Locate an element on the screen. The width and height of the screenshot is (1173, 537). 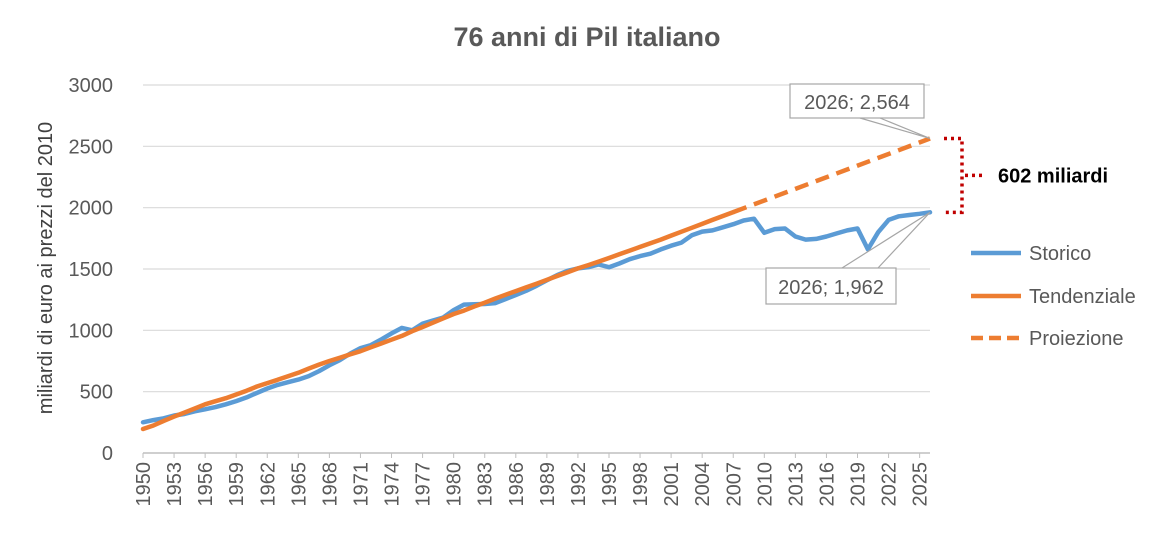
x-tick-label: 2022 is located at coordinates (890, 484).